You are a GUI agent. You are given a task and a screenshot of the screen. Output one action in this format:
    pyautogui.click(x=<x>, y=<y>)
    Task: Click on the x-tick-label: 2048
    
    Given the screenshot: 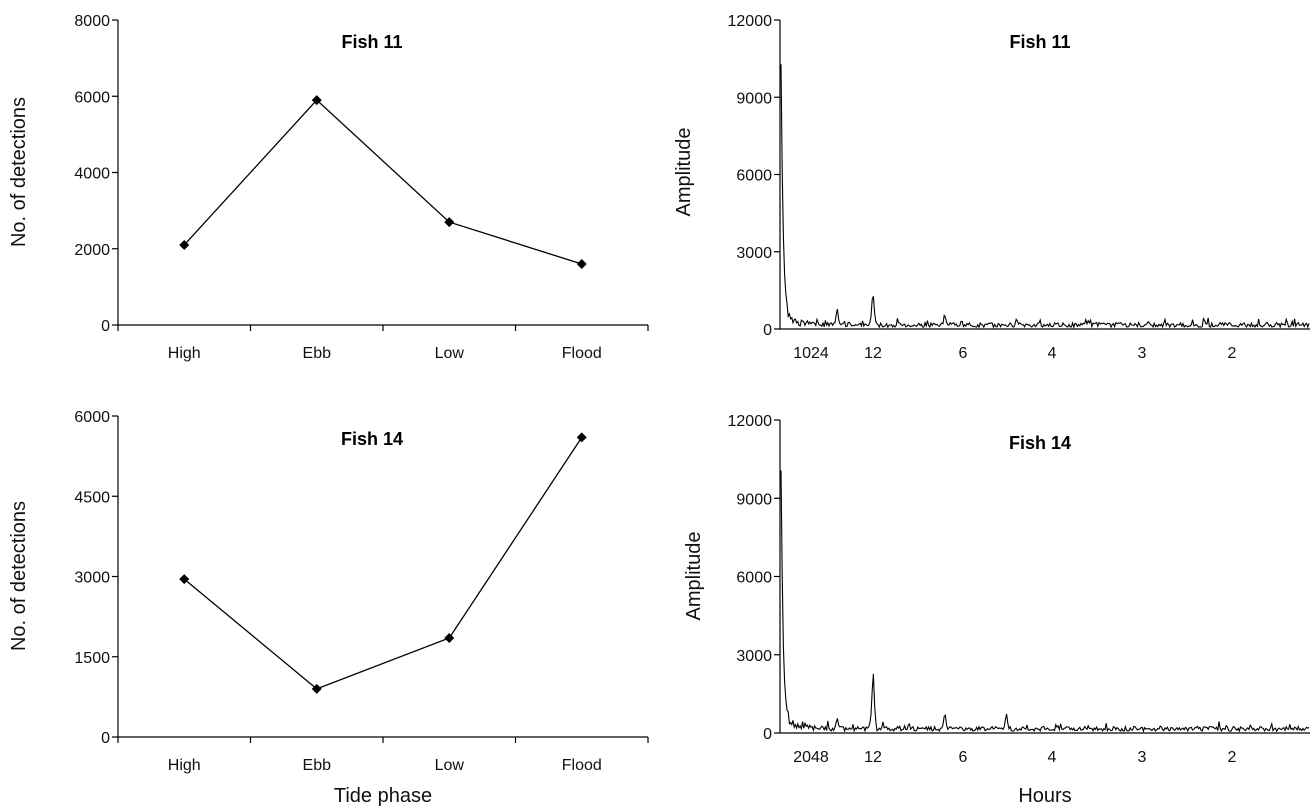 What is the action you would take?
    pyautogui.click(x=811, y=757)
    